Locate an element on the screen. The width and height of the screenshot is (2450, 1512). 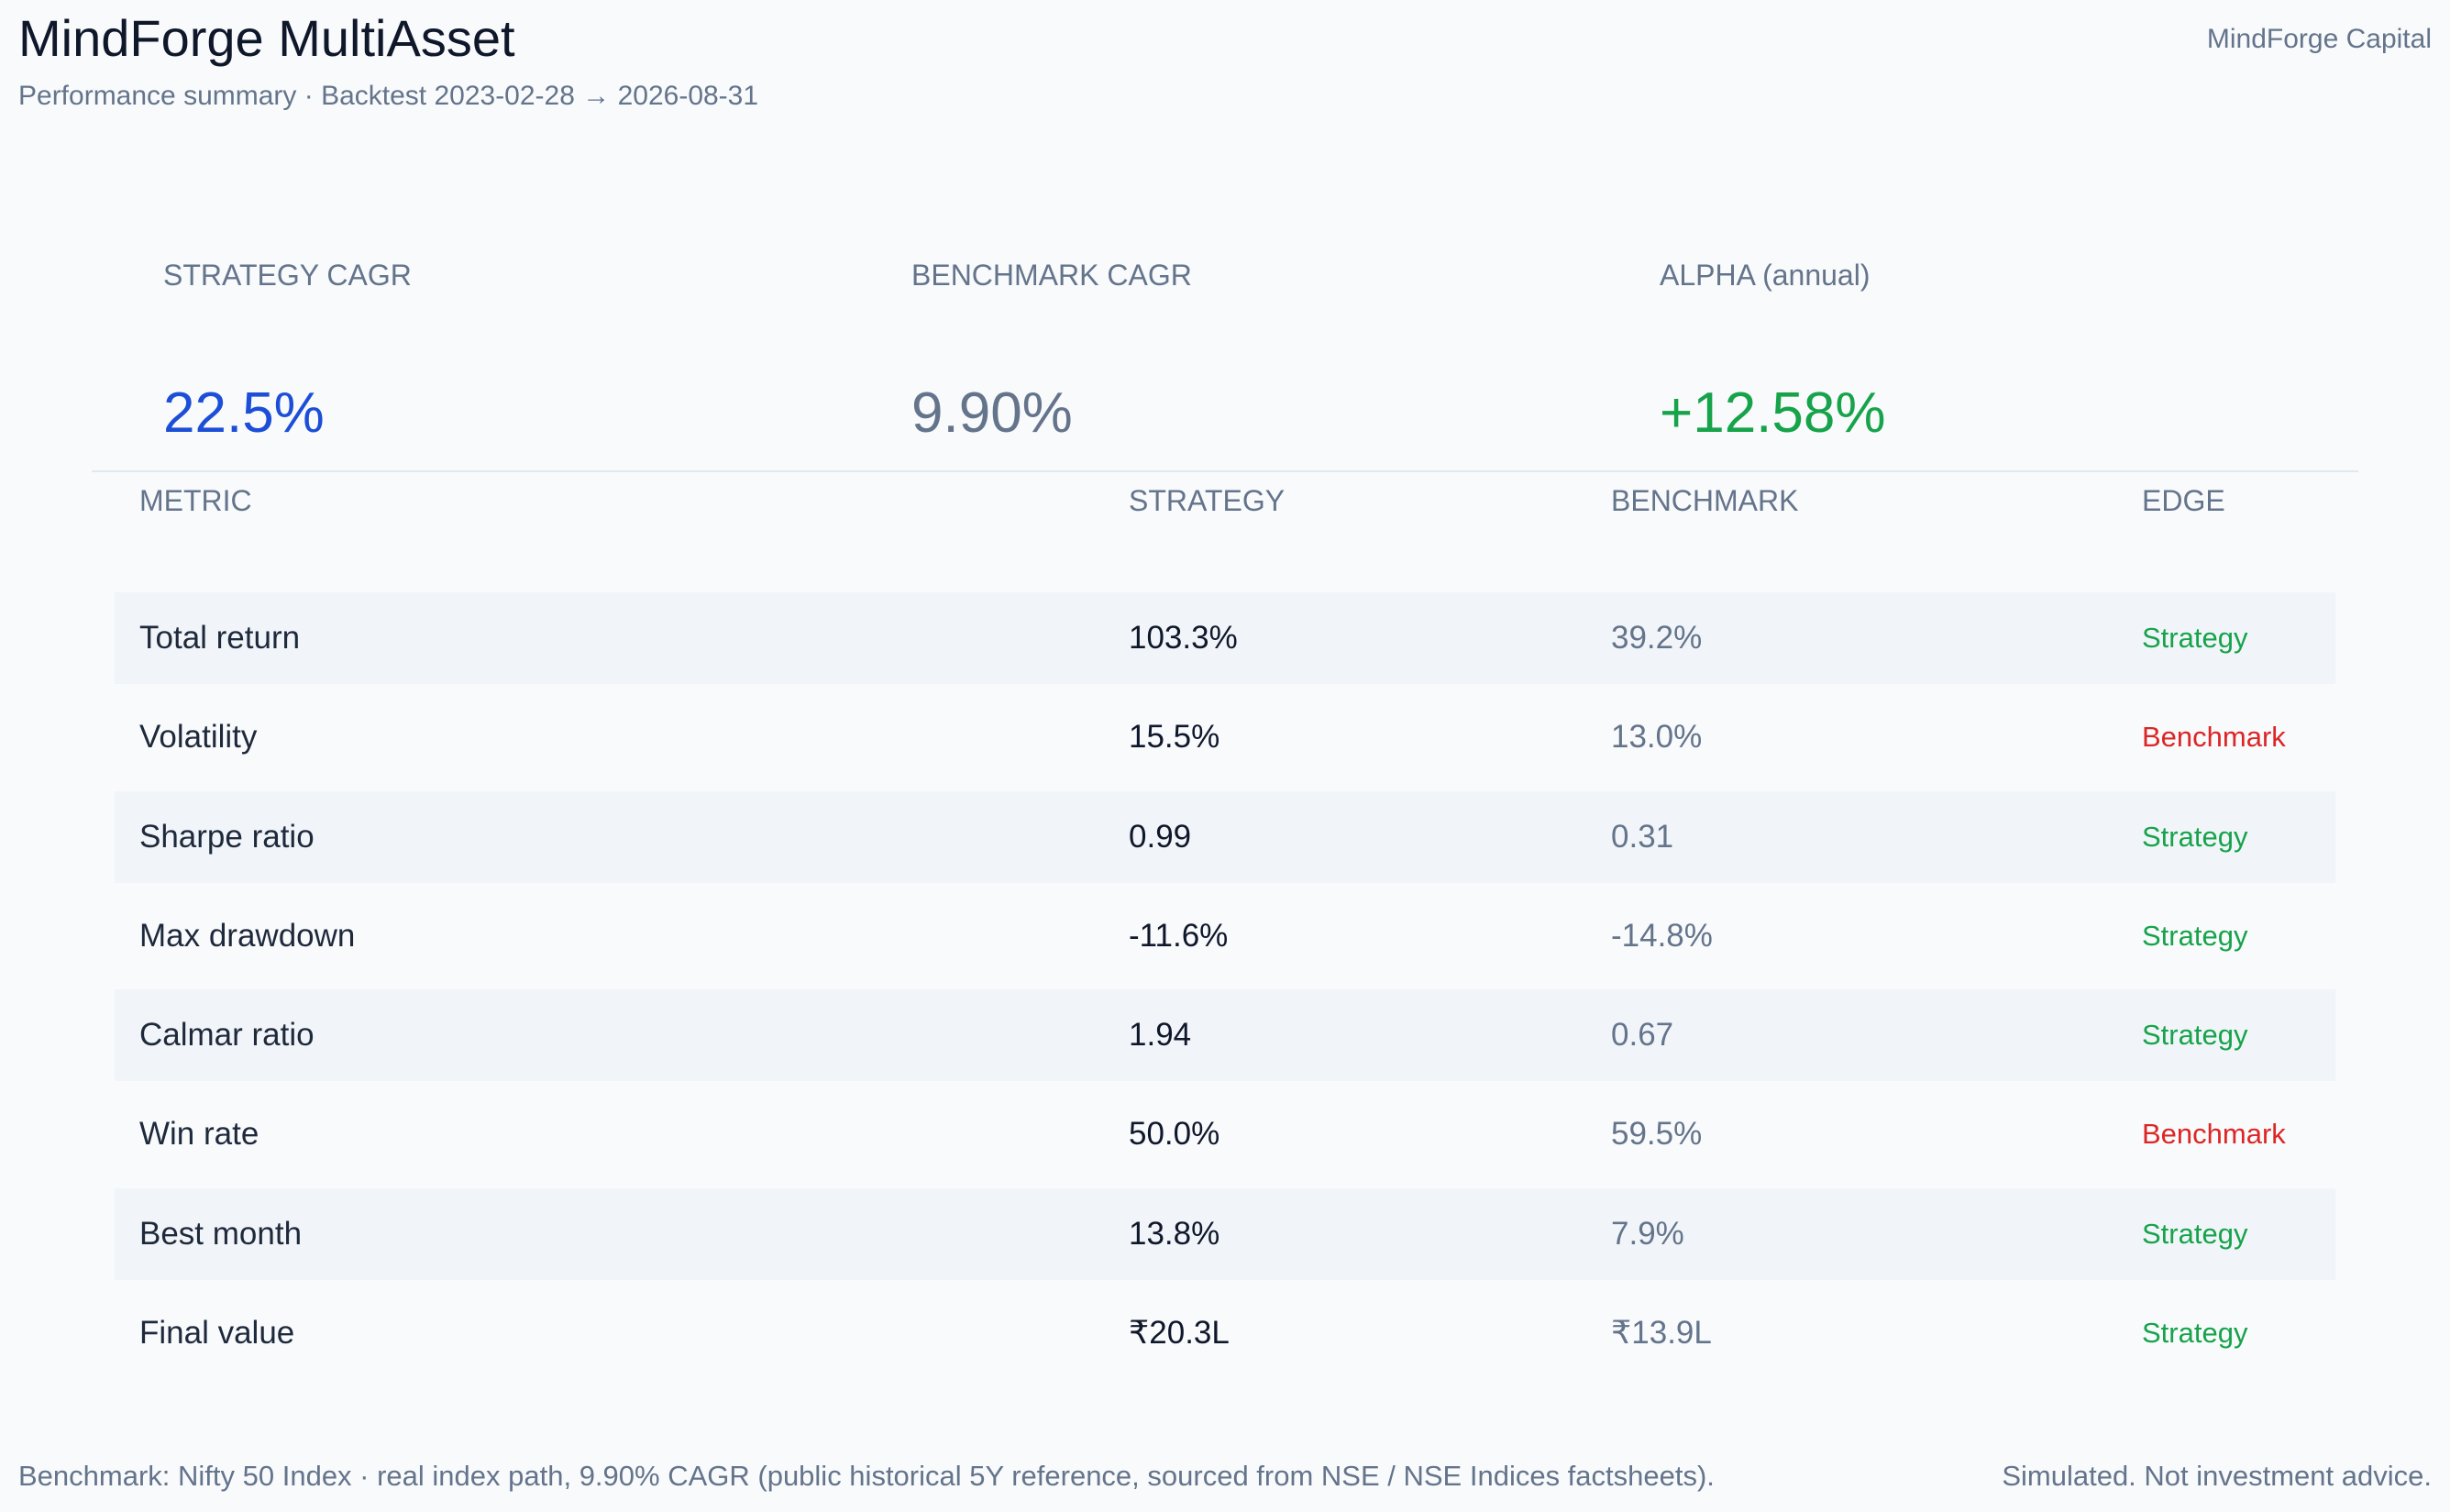
metric-cell: Calmar ratio is located at coordinates (227, 1035).